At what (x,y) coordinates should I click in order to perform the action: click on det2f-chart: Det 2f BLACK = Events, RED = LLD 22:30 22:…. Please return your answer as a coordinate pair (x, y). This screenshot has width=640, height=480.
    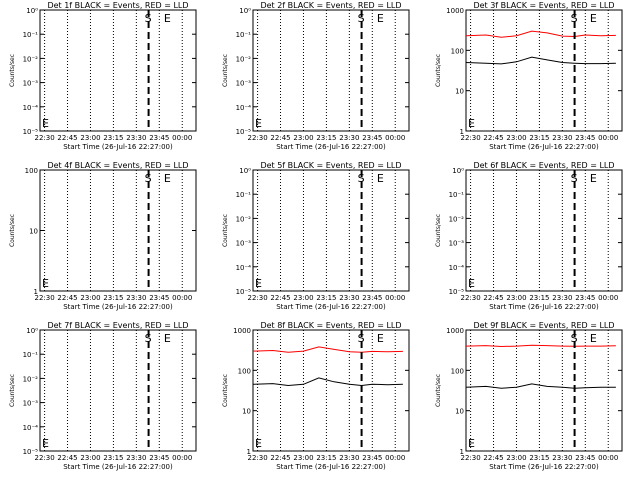
    Looking at the image, I should click on (316, 76).